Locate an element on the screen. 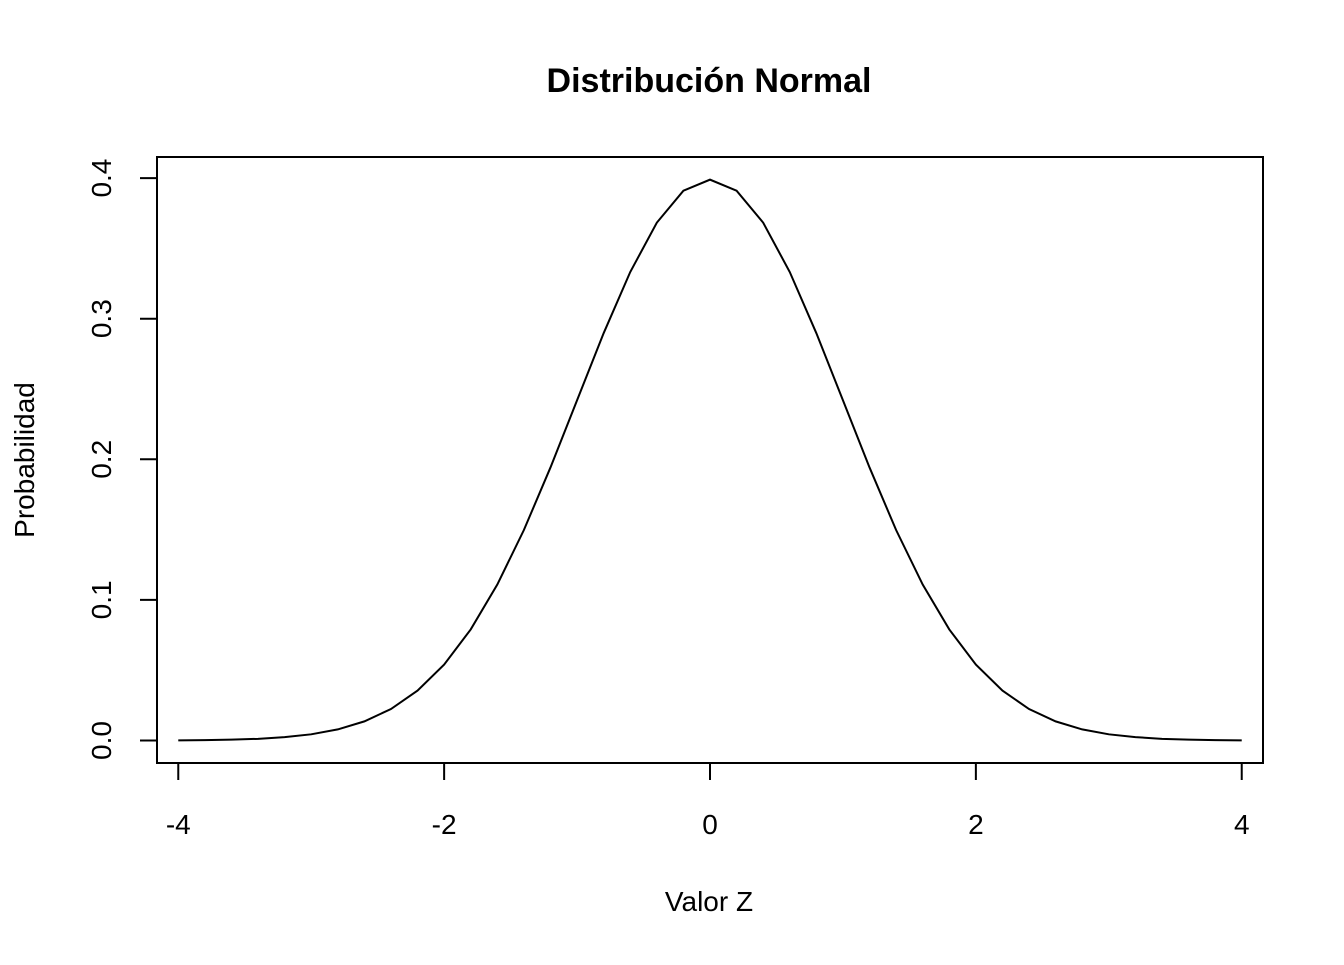 This screenshot has width=1344, height=965. y-tick-label: 0.0 is located at coordinates (101, 740).